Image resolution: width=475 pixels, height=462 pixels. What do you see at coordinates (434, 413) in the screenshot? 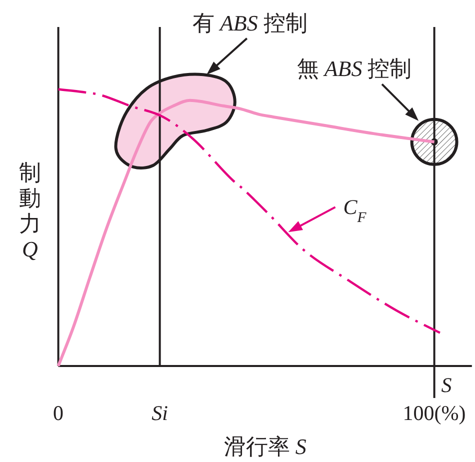
I see `x-tick-label: 100(%)` at bounding box center [434, 413].